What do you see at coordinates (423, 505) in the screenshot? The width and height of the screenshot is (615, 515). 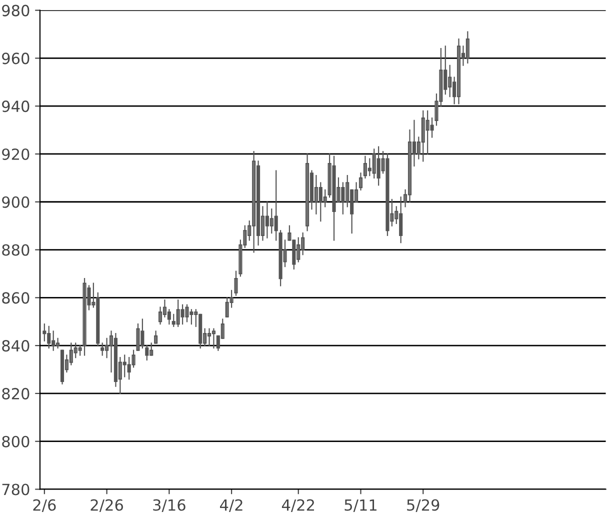 I see `x-tick-label: 5/29` at bounding box center [423, 505].